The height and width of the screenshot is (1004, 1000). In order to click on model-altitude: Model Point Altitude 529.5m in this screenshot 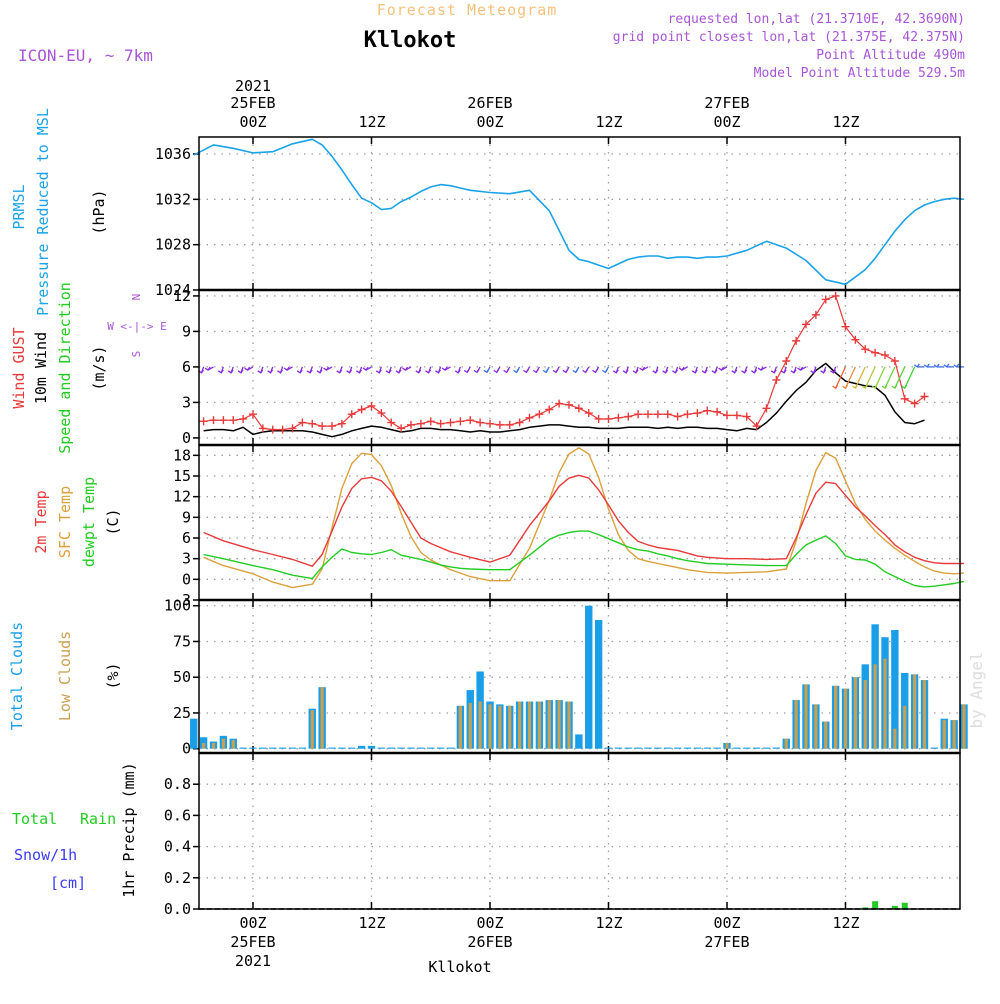, I will do `click(859, 73)`.